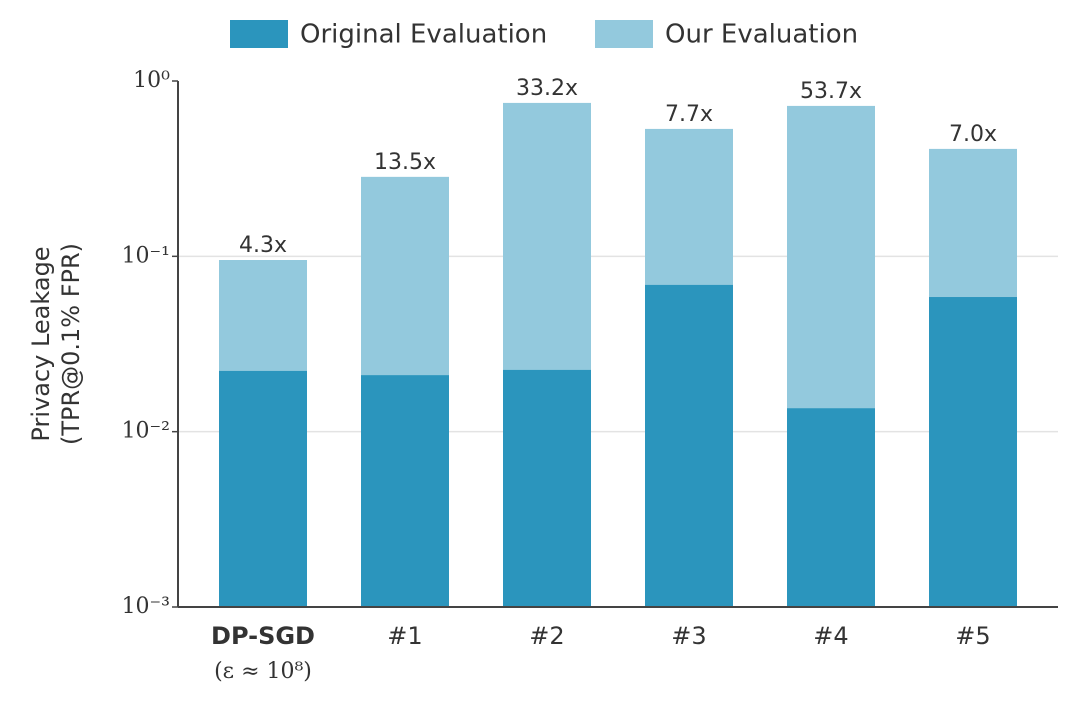 The image size is (1080, 708). I want to click on ratio-label: 4.3x, so click(263, 245).